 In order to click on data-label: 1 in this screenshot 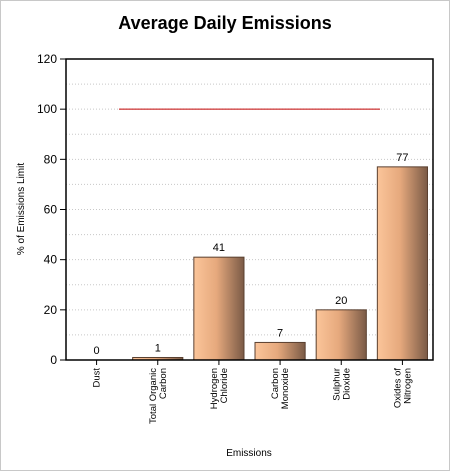, I will do `click(158, 348)`.